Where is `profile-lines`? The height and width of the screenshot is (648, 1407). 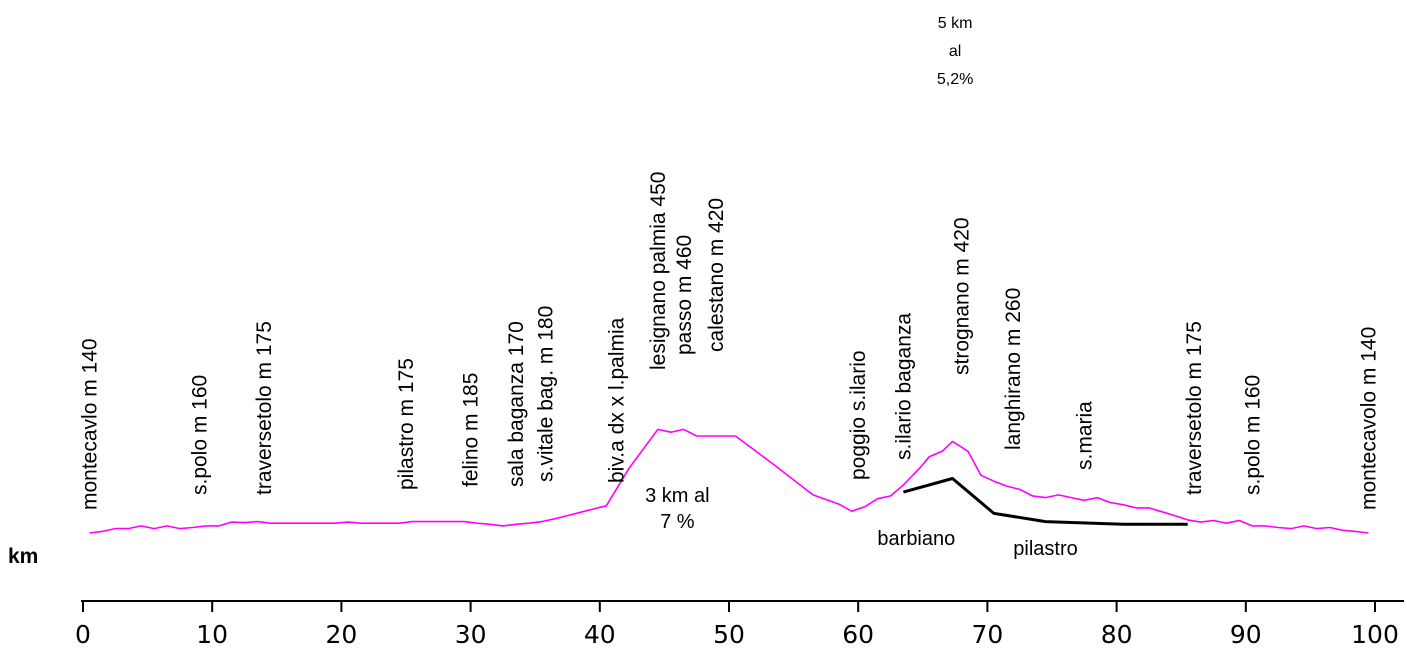 profile-lines is located at coordinates (729, 481).